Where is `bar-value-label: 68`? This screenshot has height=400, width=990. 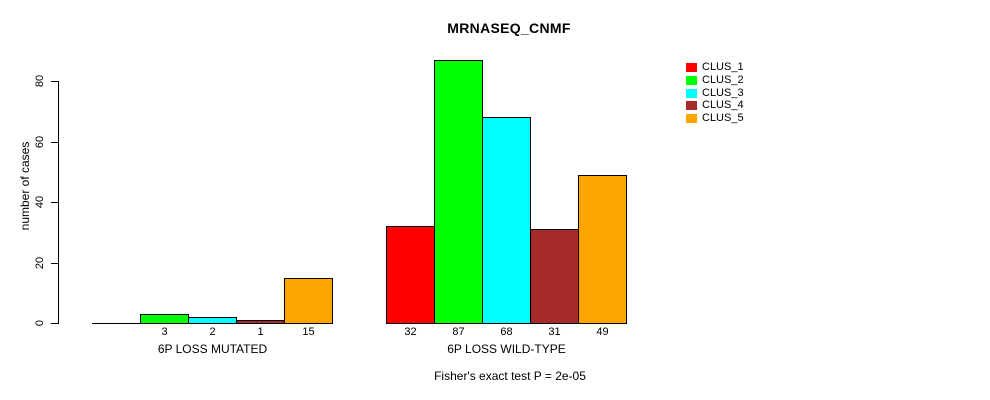
bar-value-label: 68 is located at coordinates (506, 332).